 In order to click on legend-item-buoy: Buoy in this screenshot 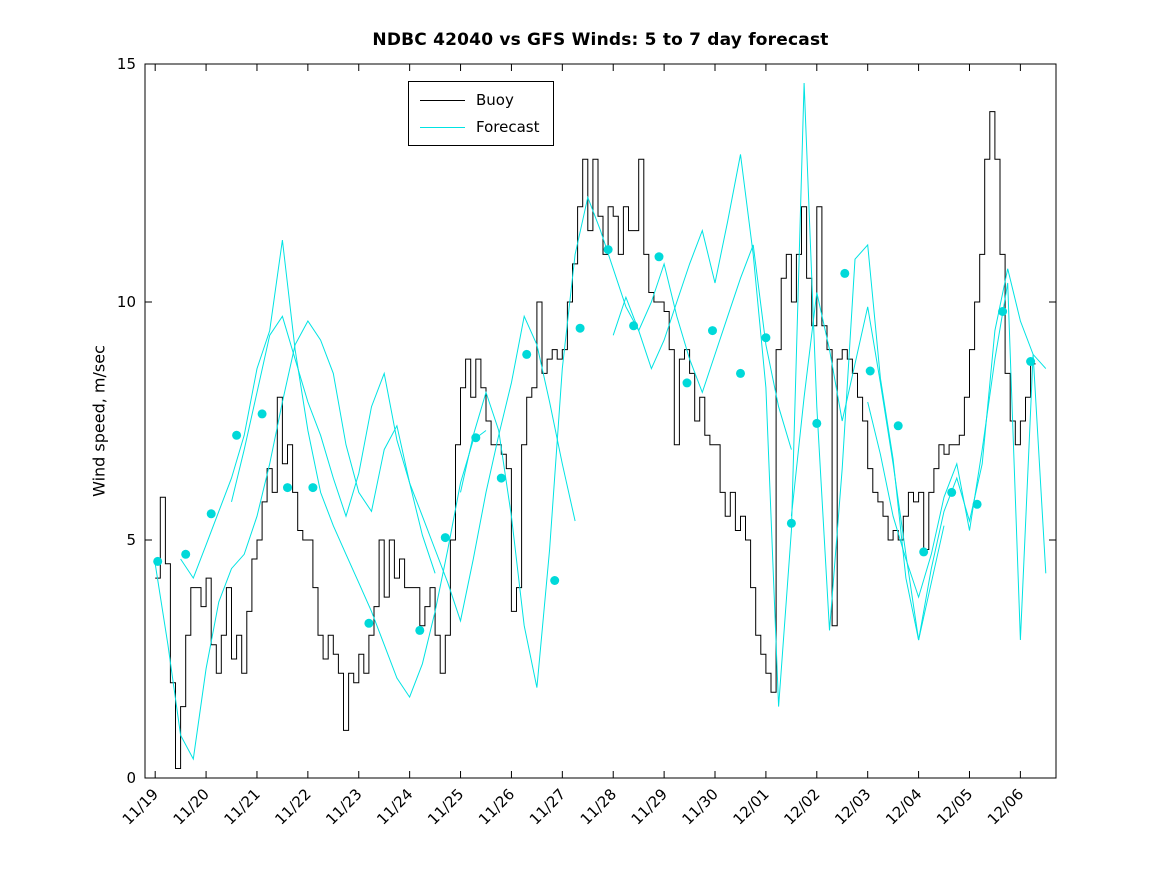, I will do `click(479, 100)`.